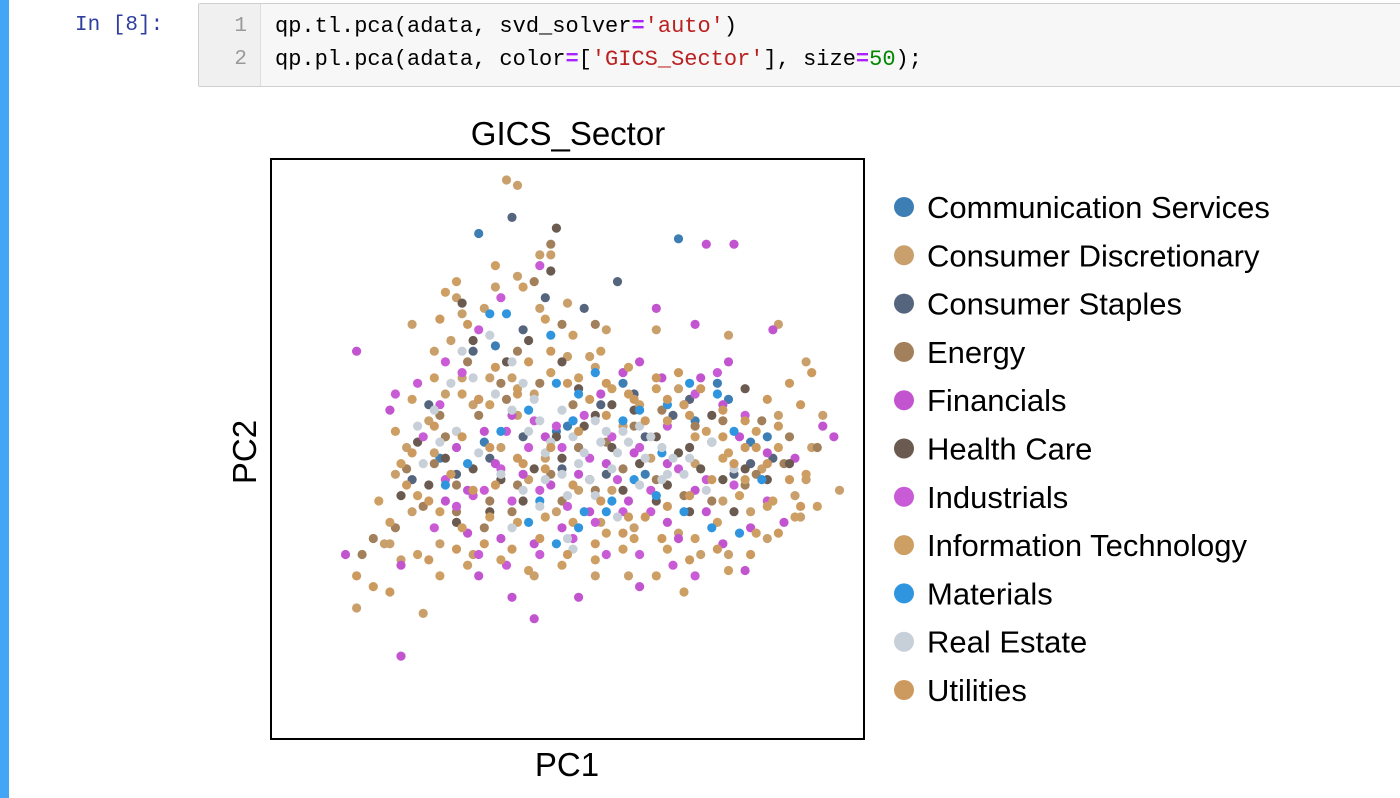 The image size is (1400, 798). Describe the element at coordinates (119, 25) in the screenshot. I see `cell-prompt: In [8]:` at that location.